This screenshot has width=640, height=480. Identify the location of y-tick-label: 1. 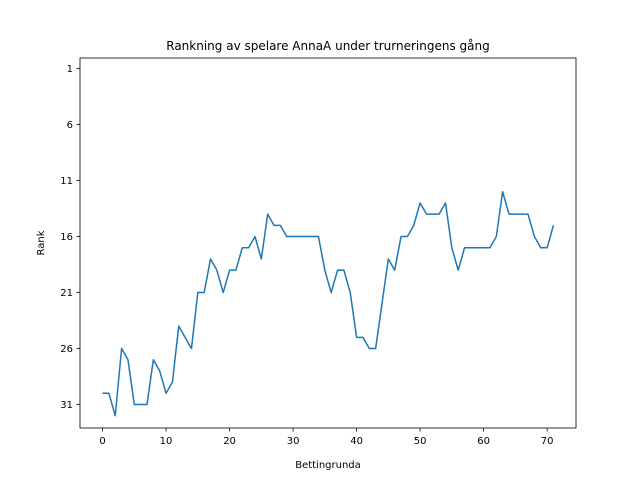
(70, 69).